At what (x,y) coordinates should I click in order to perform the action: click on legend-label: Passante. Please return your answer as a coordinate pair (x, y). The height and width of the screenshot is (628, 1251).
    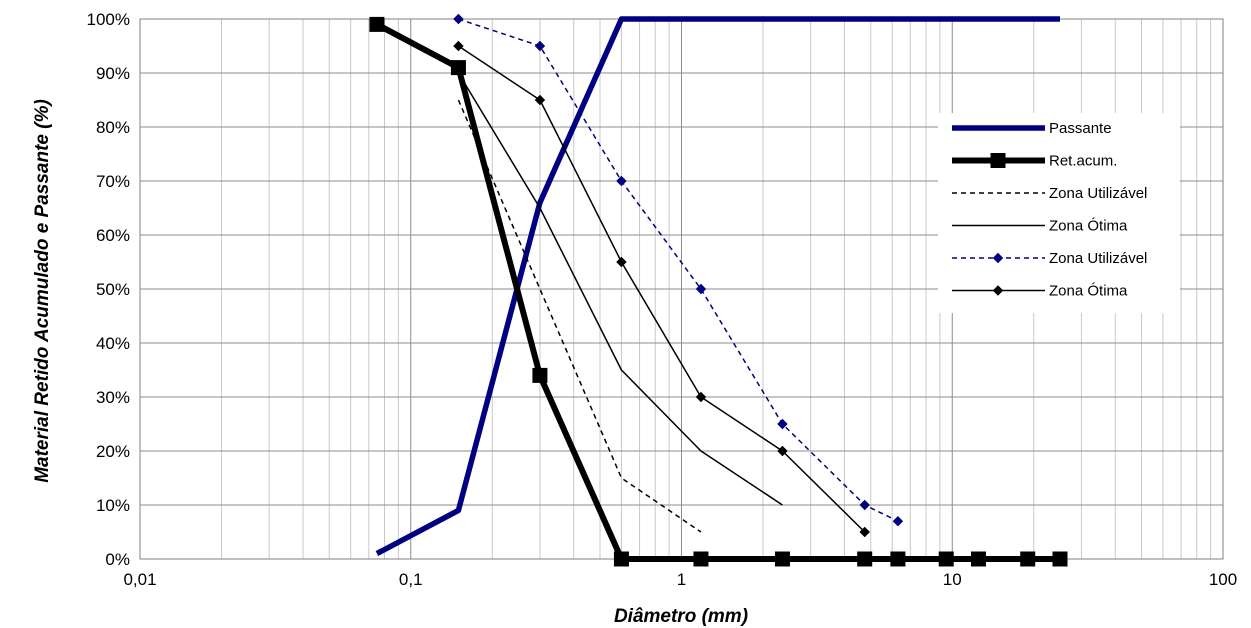
    Looking at the image, I should click on (1080, 128).